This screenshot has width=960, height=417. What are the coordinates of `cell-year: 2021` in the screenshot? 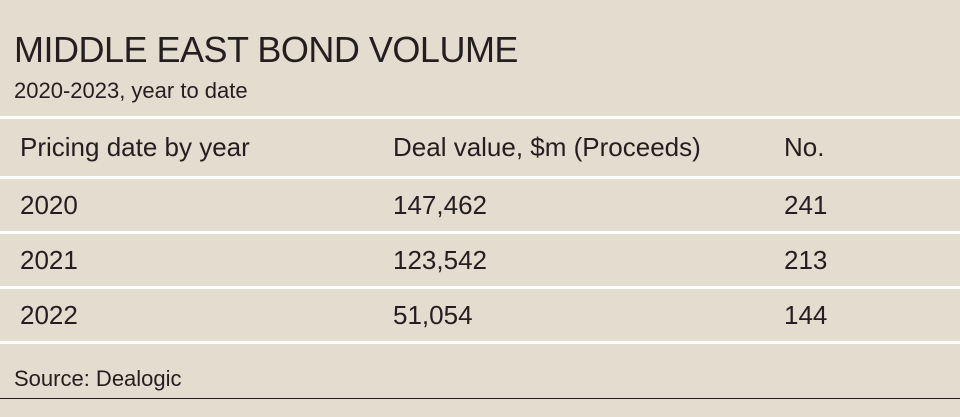 It's located at (49, 259).